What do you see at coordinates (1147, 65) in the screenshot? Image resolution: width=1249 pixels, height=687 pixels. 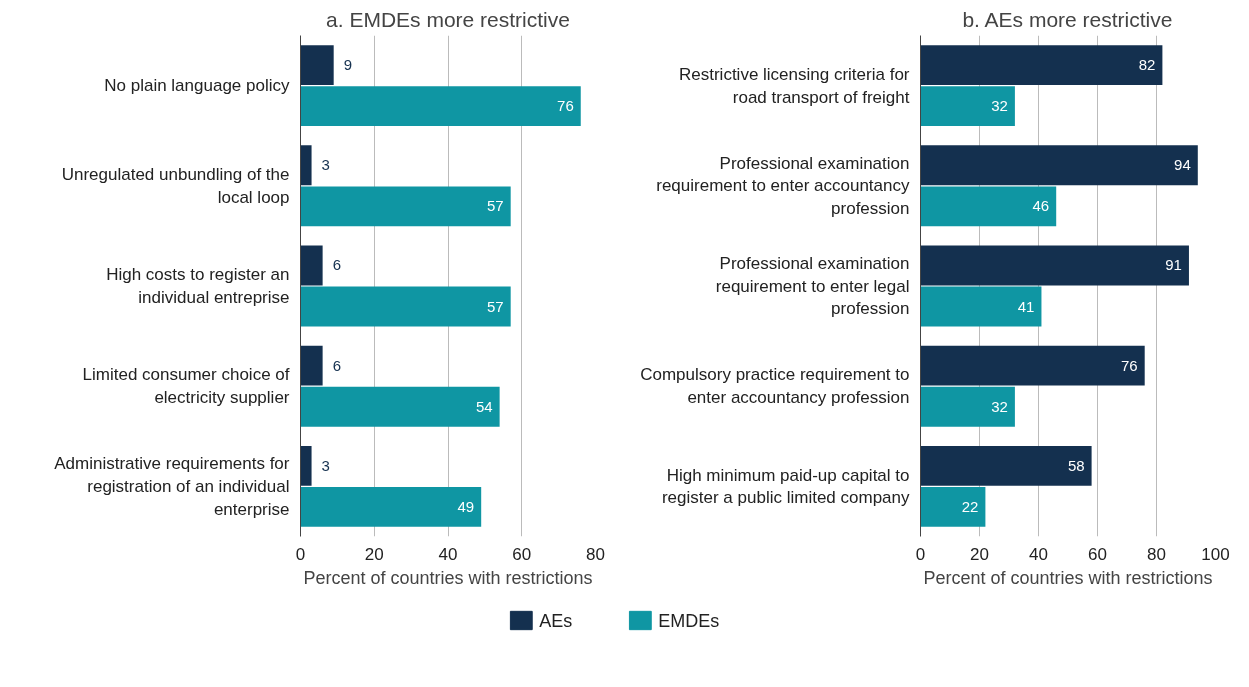 I see `data-label: 82` at bounding box center [1147, 65].